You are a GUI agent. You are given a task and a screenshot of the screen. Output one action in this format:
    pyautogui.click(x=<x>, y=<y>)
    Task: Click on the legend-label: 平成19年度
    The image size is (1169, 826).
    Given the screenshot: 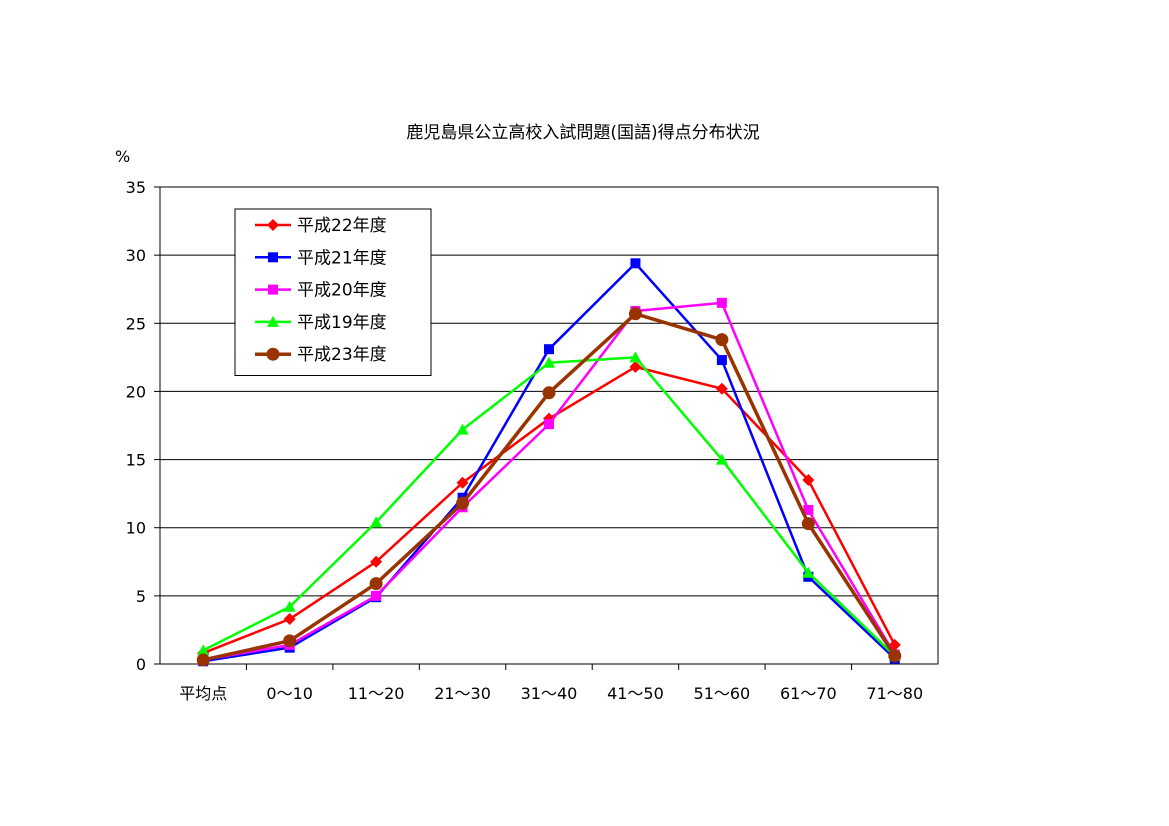 What is the action you would take?
    pyautogui.click(x=342, y=323)
    